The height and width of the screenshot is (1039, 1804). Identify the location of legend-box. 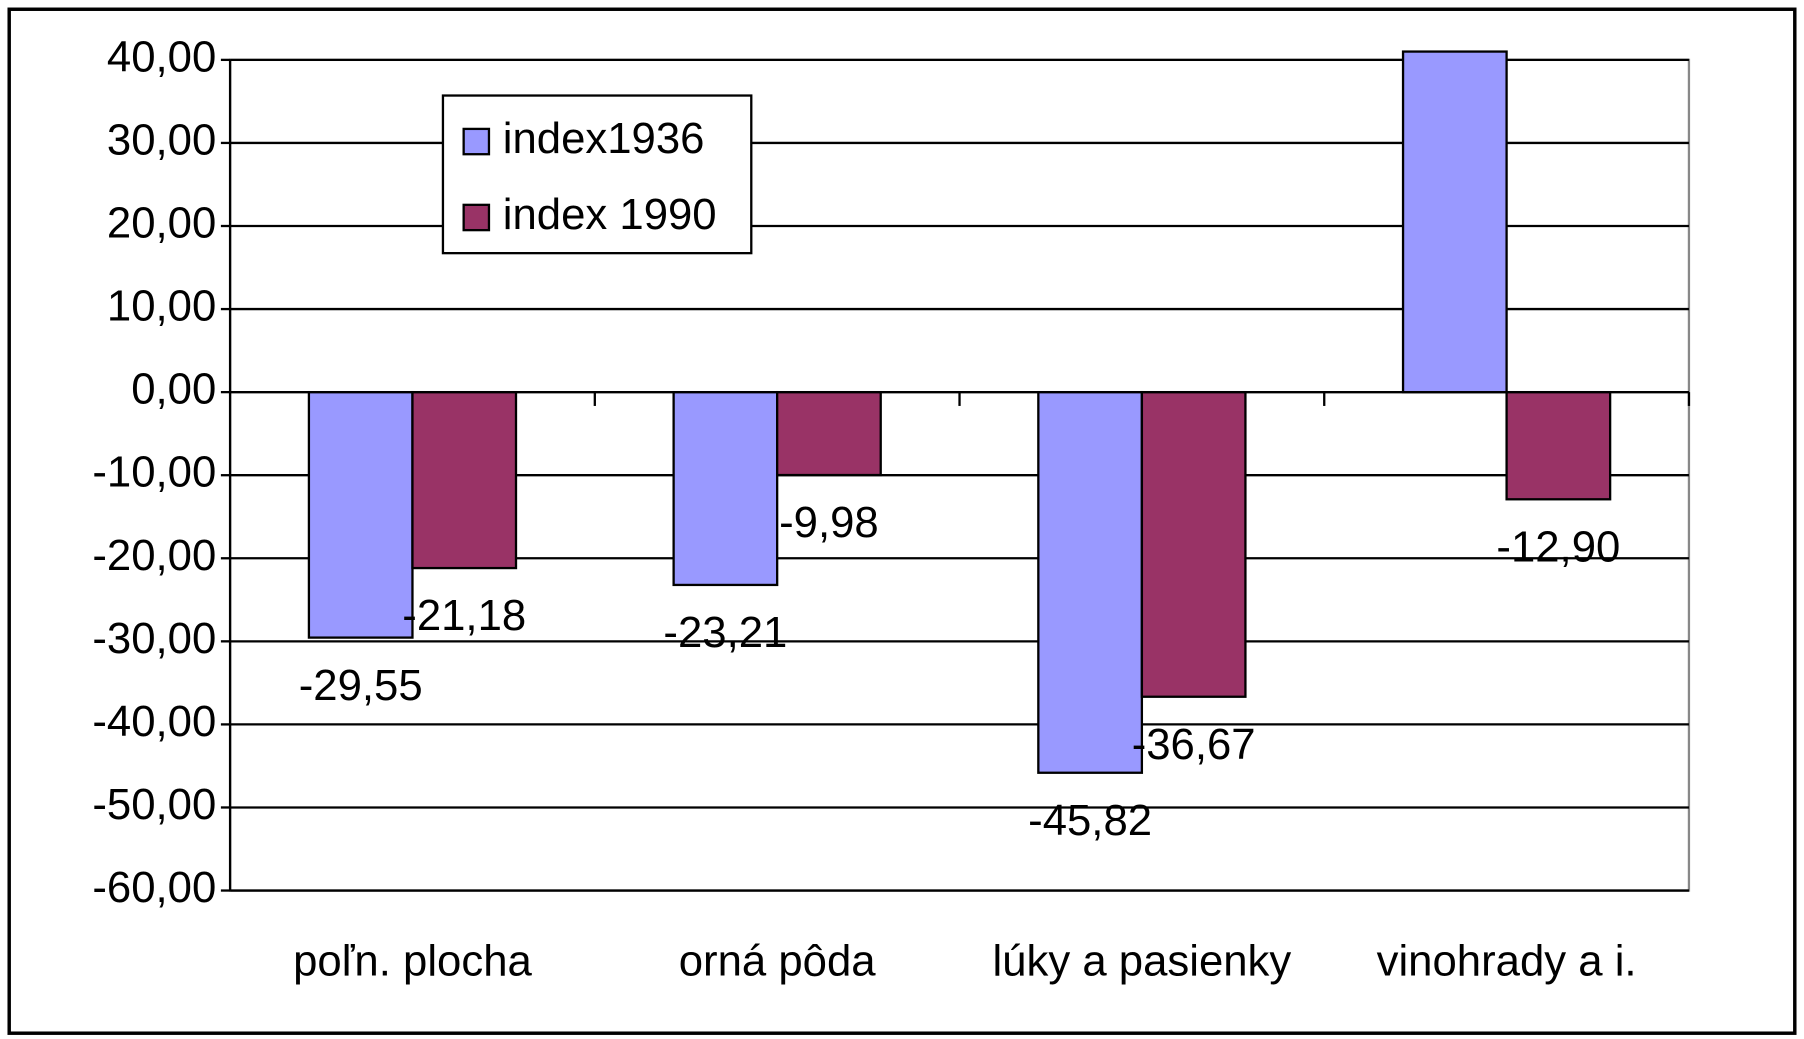
(597, 174).